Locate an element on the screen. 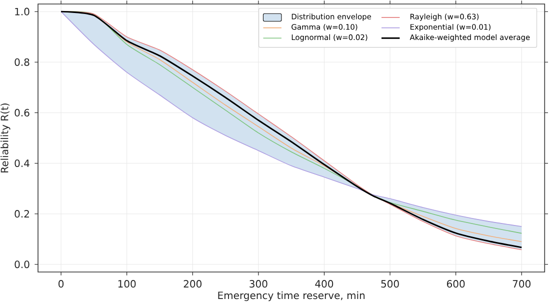  x-tick-label: 600 is located at coordinates (455, 284).